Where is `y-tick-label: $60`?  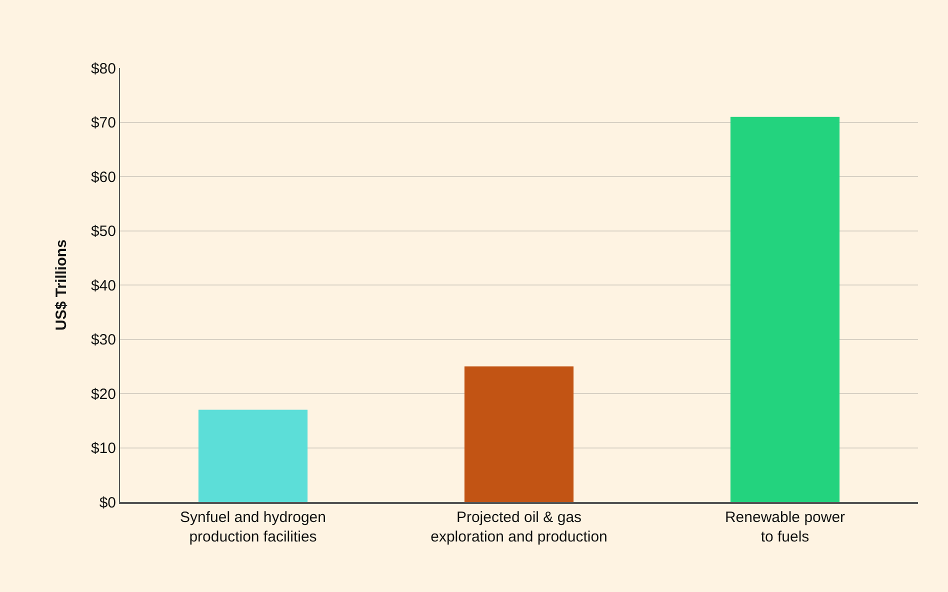
y-tick-label: $60 is located at coordinates (103, 177).